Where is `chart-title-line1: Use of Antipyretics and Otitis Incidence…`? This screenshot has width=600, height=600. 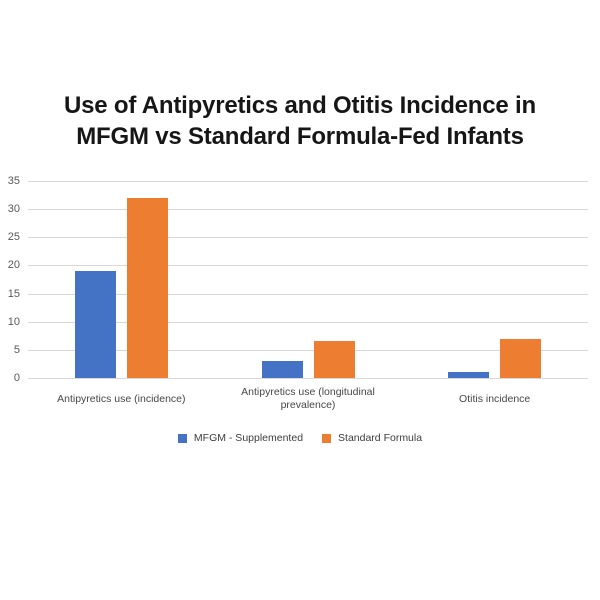 chart-title-line1: Use of Antipyretics and Otitis Incidence… is located at coordinates (300, 105).